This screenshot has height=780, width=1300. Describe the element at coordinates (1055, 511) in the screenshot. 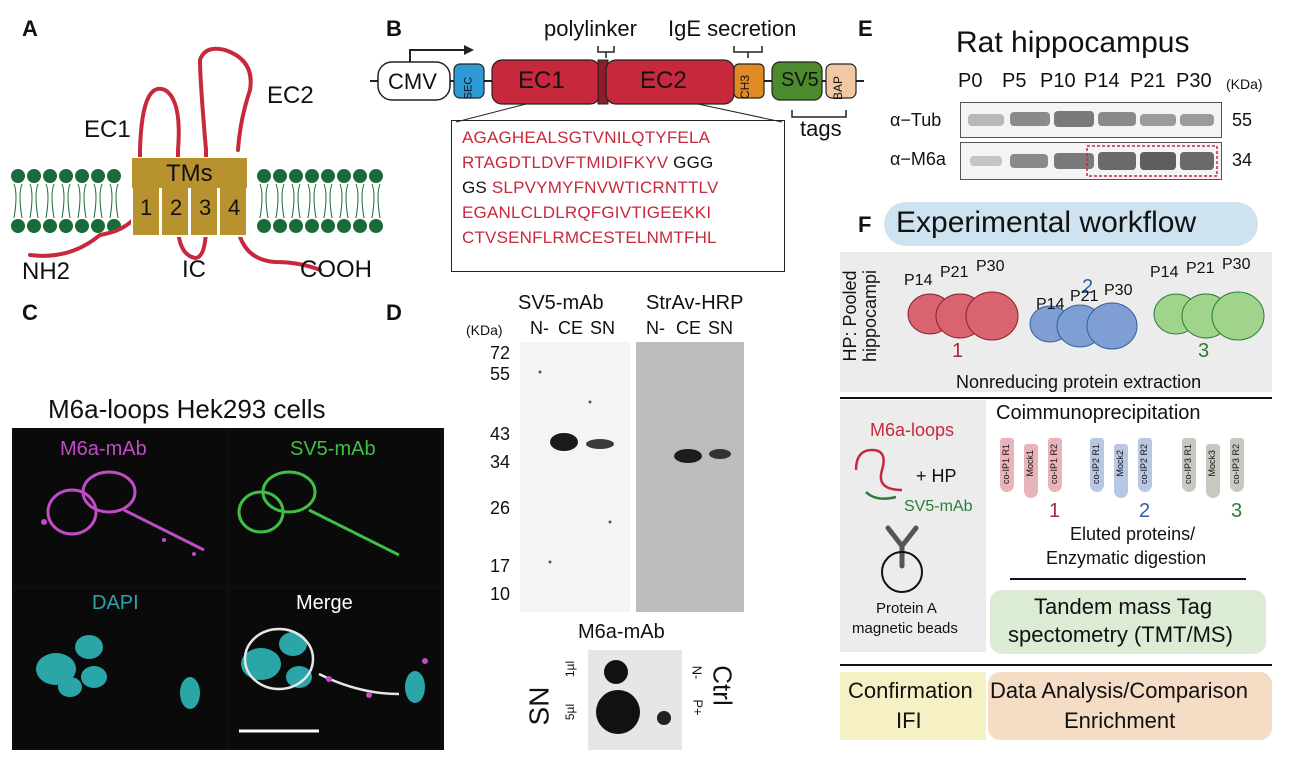

I see `tube-group-1-number: 1` at that location.